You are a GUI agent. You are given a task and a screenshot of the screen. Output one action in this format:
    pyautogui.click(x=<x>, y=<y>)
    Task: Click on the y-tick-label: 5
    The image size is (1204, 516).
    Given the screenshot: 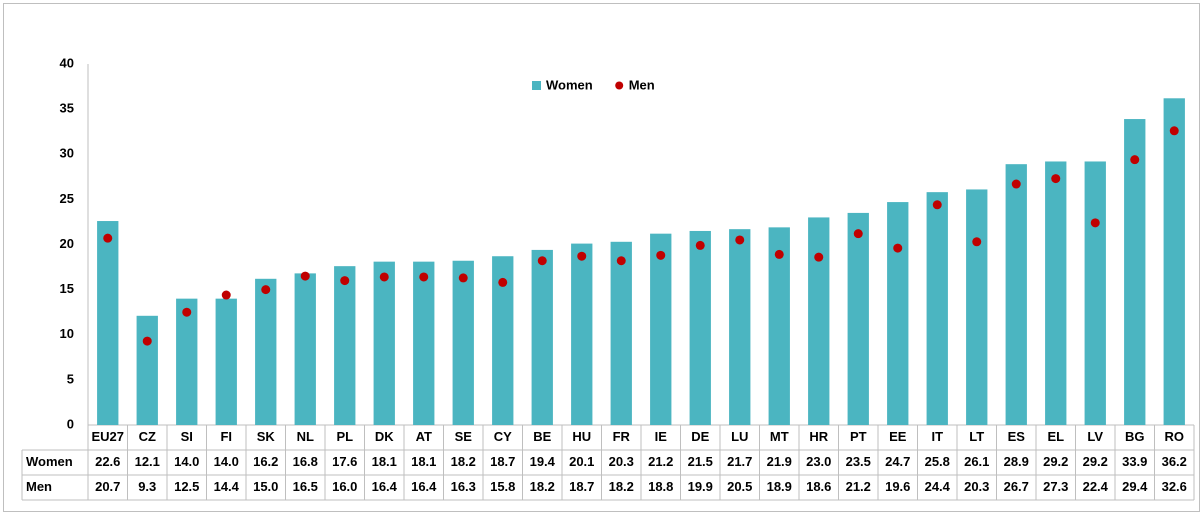 What is the action you would take?
    pyautogui.click(x=70, y=378)
    